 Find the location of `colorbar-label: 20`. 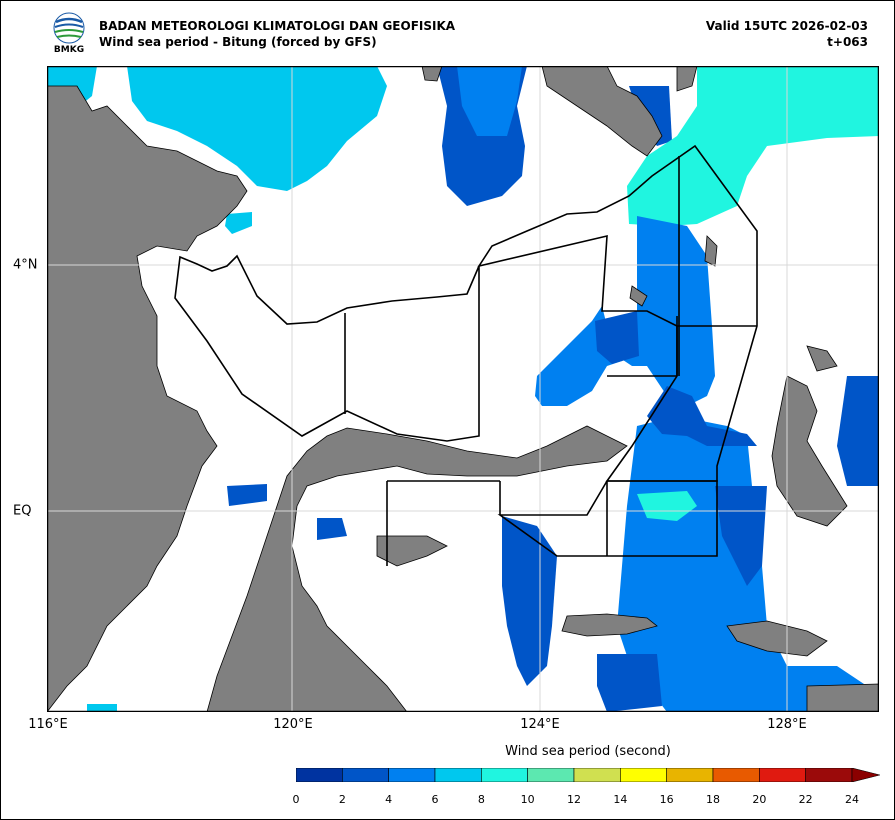

colorbar-label: 20 is located at coordinates (759, 799).